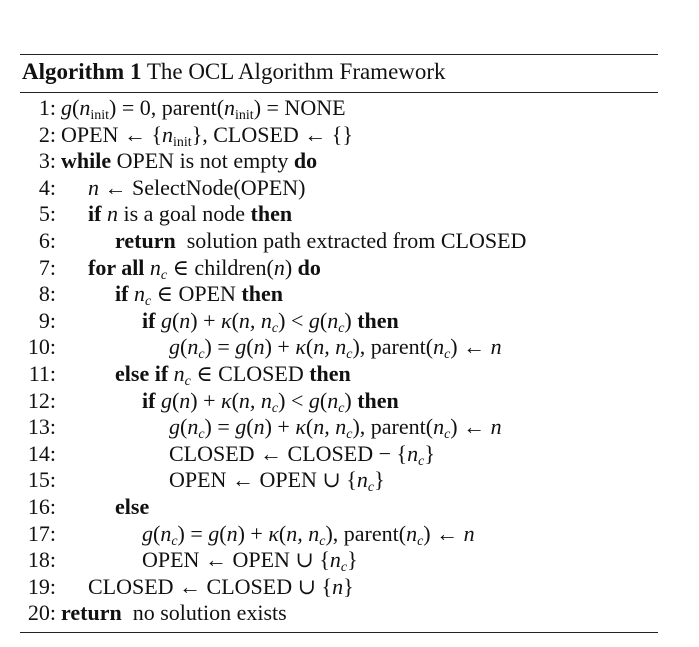 This screenshot has height=647, width=699. Describe the element at coordinates (47, 107) in the screenshot. I see `line-number: 1:` at that location.